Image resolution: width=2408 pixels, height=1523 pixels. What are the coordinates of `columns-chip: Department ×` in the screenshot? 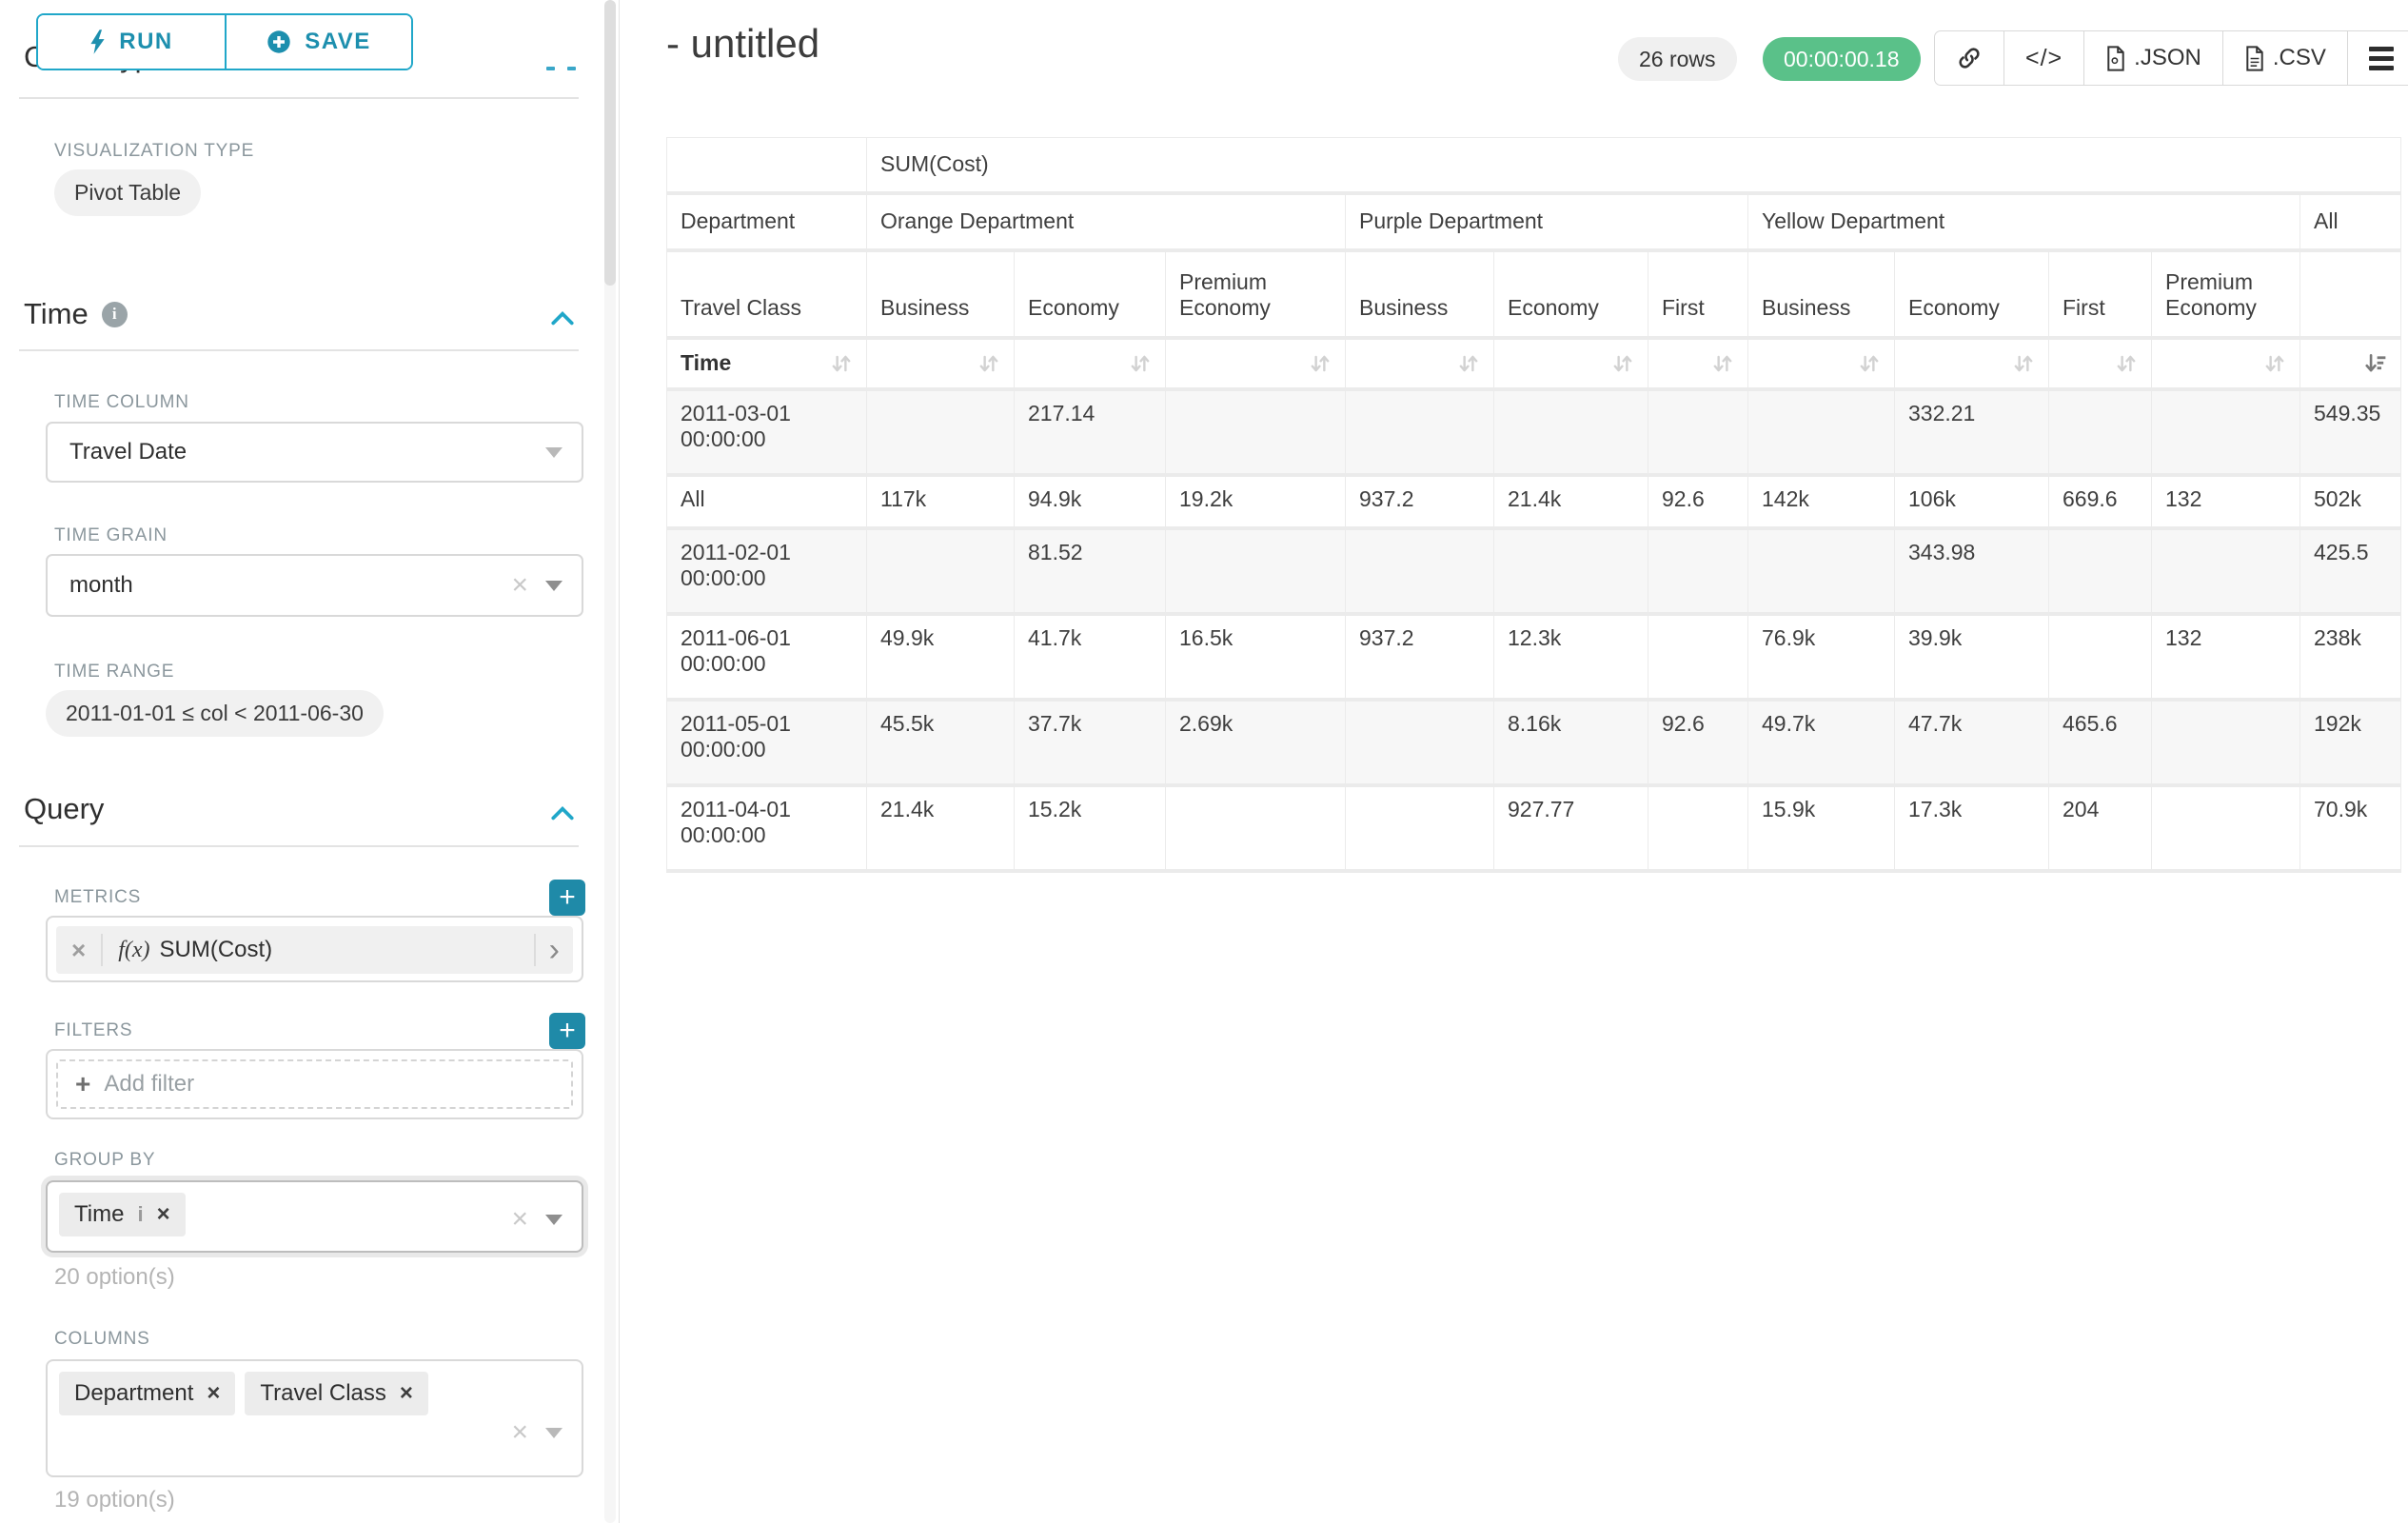 It's located at (147, 1394).